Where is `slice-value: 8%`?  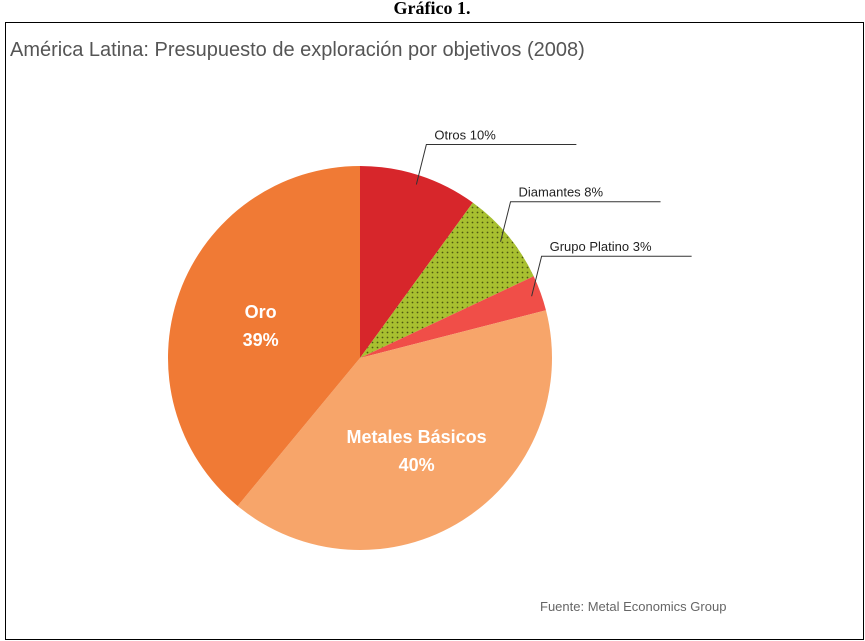 slice-value: 8% is located at coordinates (593, 192).